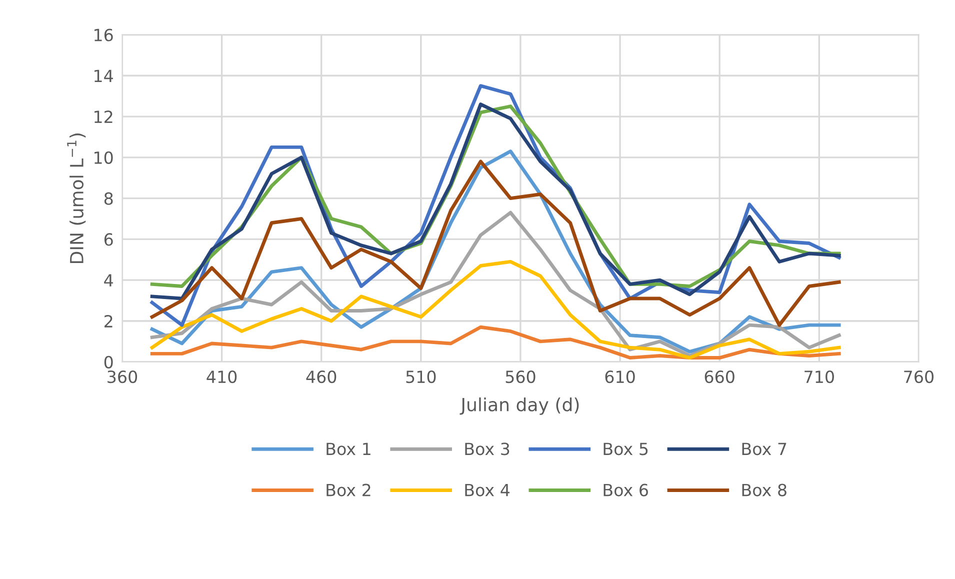 The width and height of the screenshot is (955, 579). I want to click on x-tick-label: 660, so click(719, 377).